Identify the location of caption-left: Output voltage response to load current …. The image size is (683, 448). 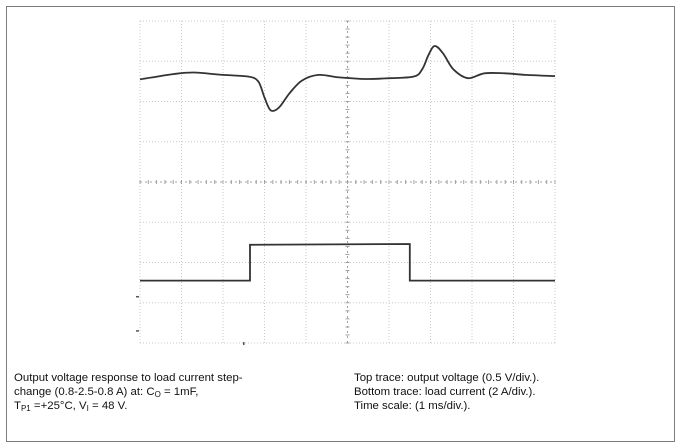
(179, 392).